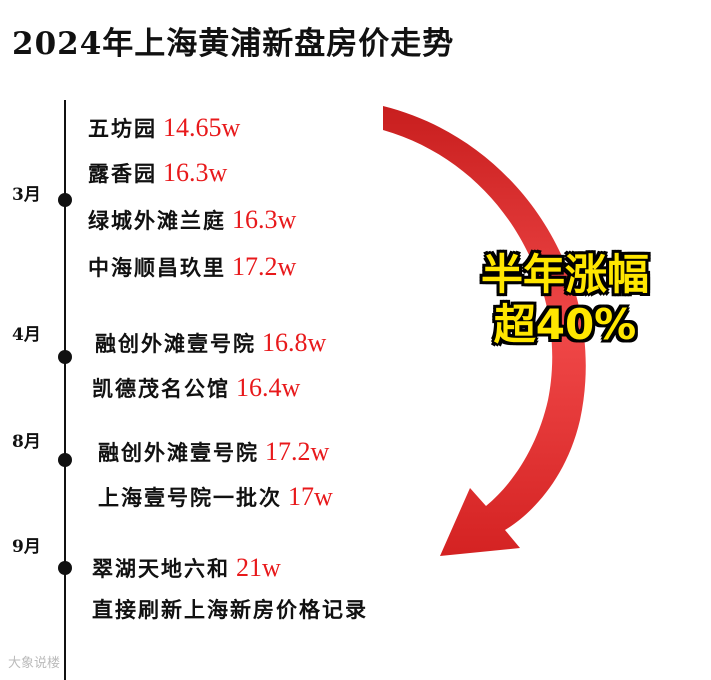 This screenshot has height=680, width=711. What do you see at coordinates (161, 568) in the screenshot?
I see `entry-name: 翠湖天地六和` at bounding box center [161, 568].